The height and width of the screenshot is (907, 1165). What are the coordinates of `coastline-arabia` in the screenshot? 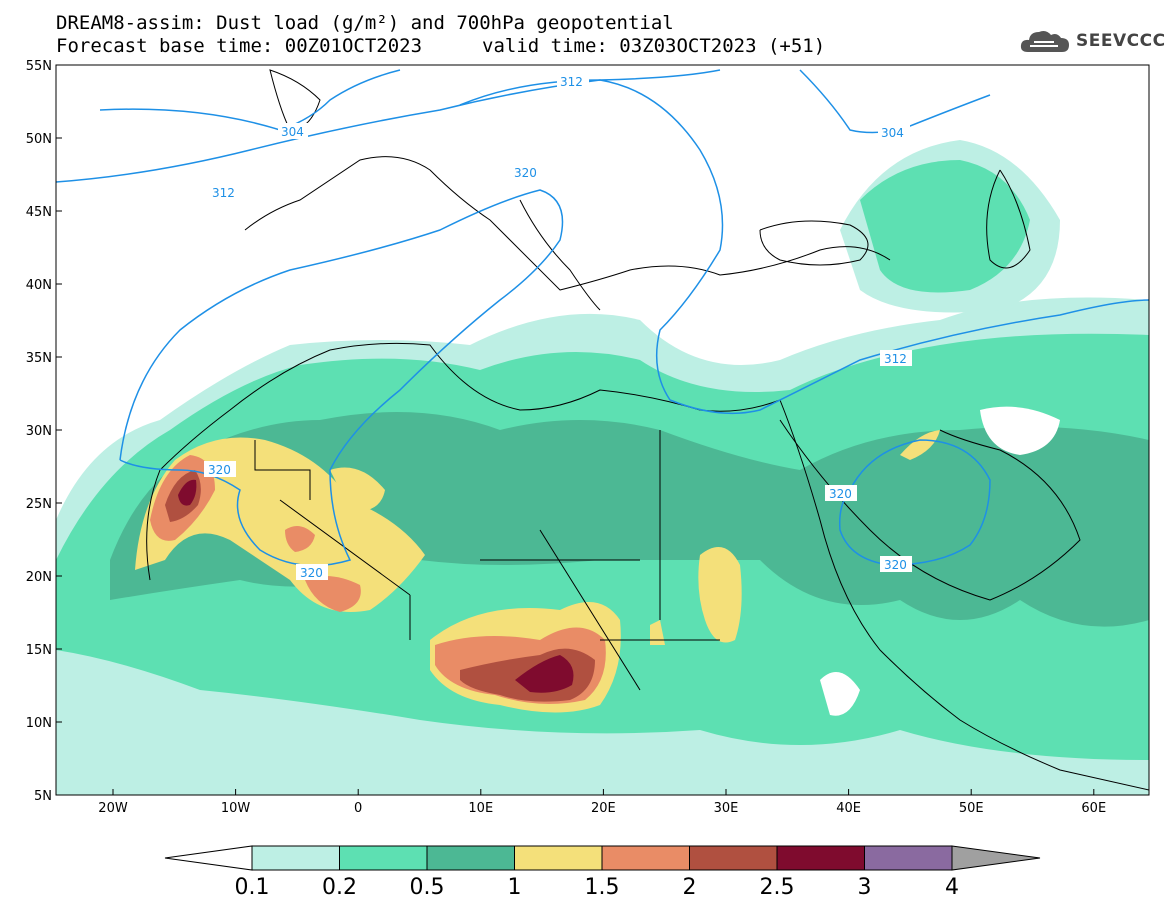 It's located at (930, 510).